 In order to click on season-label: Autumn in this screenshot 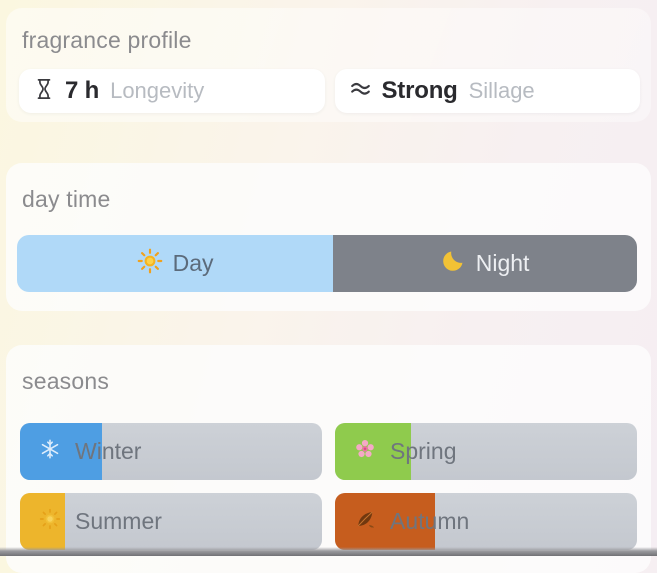, I will do `click(430, 521)`.